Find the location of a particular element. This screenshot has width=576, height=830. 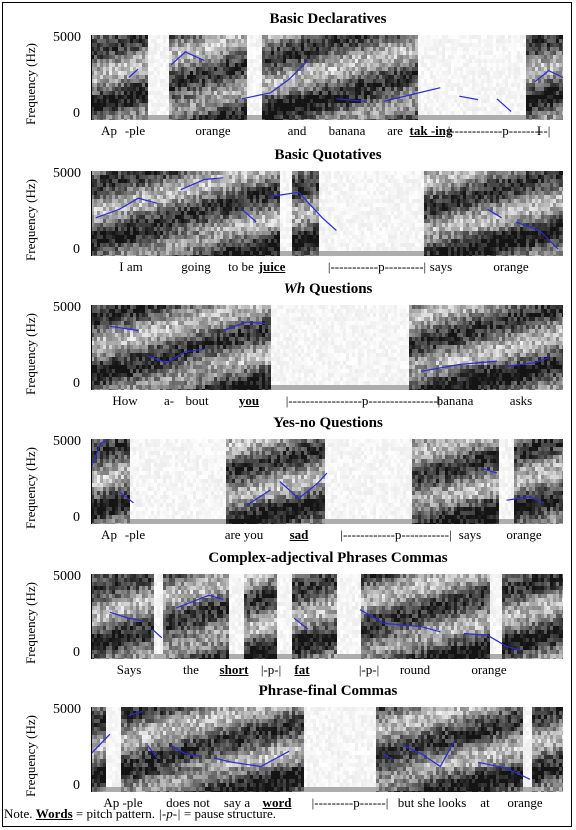

note-eq1: = pitch pattern. is located at coordinates (115, 813).